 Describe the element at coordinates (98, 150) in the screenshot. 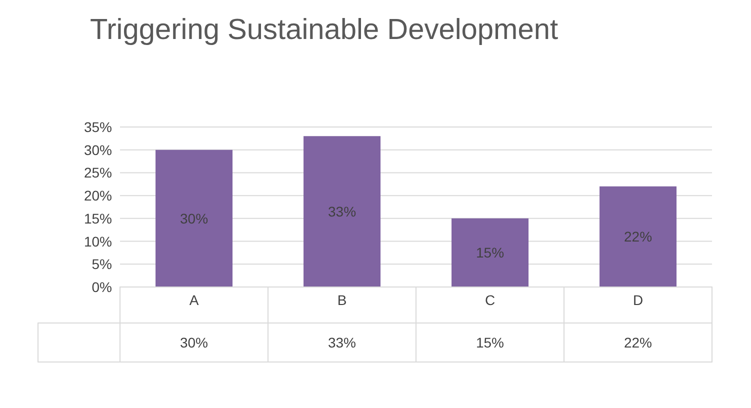

I see `y-tick-label: 30%` at that location.